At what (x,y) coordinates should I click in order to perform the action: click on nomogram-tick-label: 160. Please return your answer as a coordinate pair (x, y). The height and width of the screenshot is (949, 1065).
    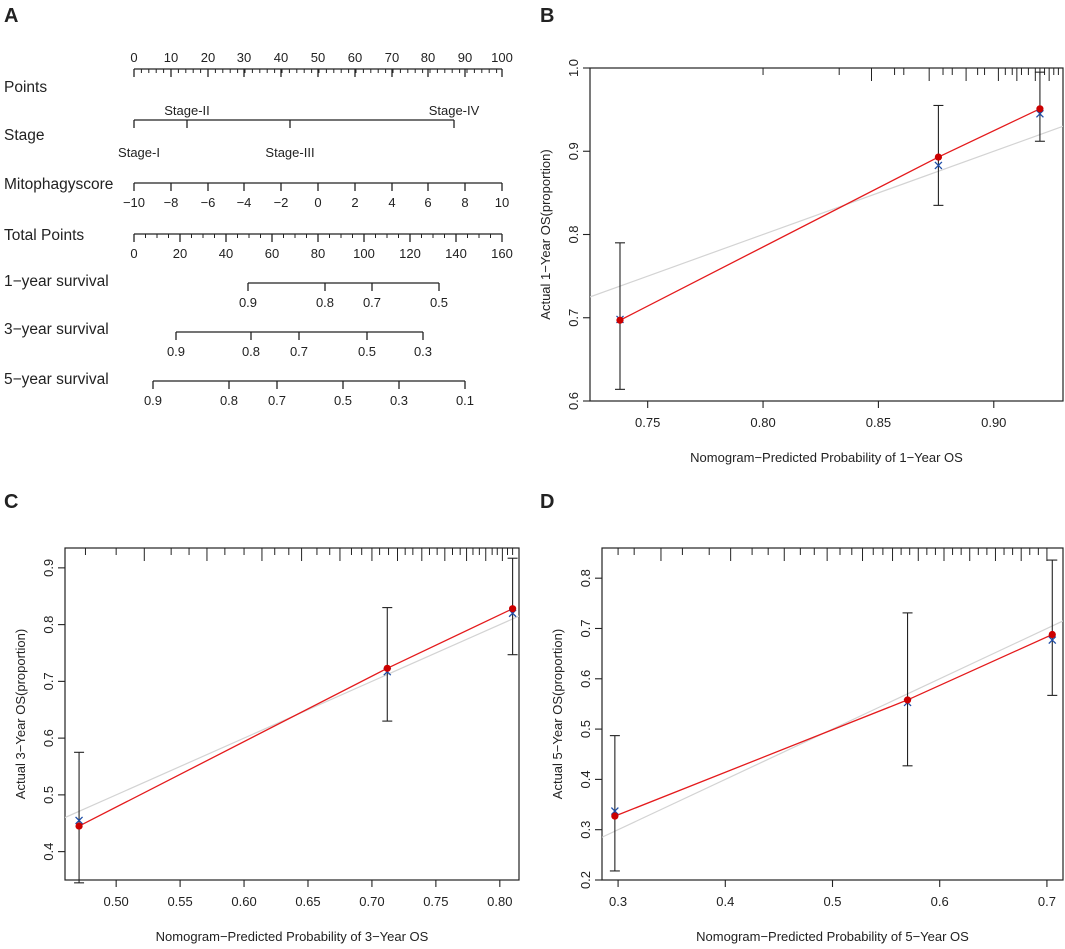
    Looking at the image, I should click on (502, 253).